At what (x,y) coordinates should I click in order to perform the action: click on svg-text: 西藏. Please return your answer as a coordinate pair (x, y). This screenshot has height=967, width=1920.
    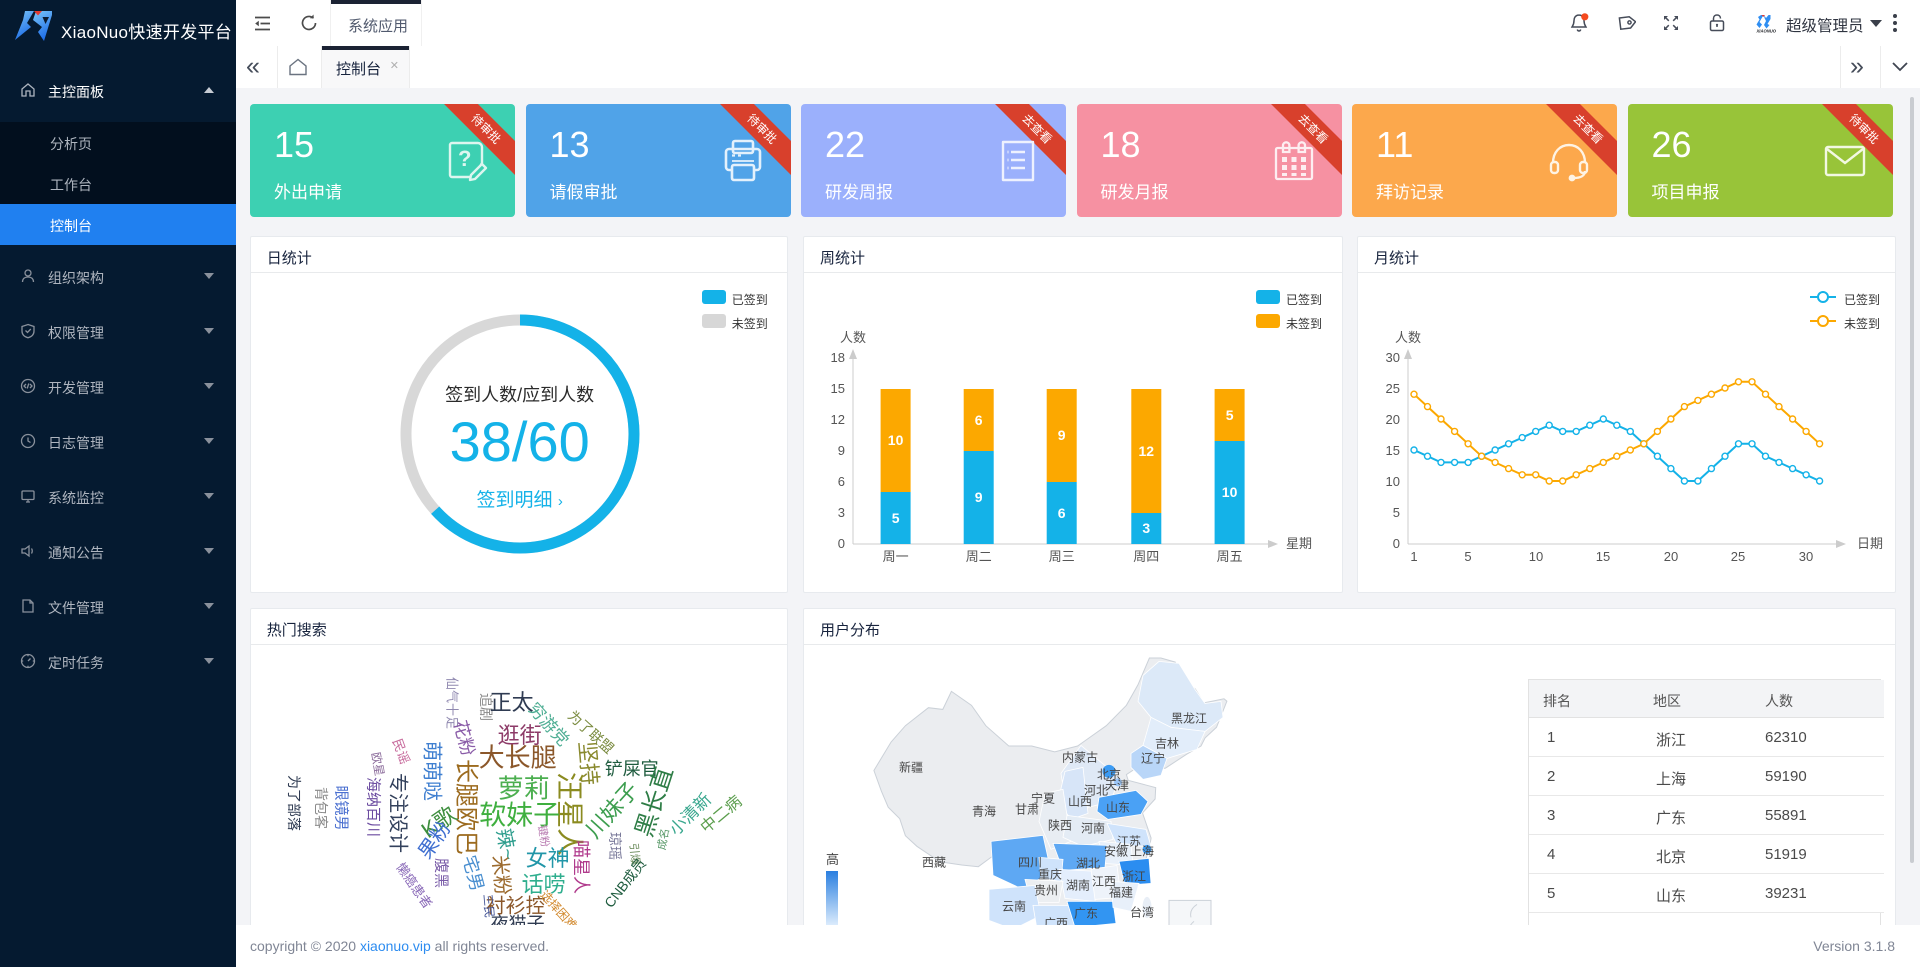
    Looking at the image, I should click on (934, 862).